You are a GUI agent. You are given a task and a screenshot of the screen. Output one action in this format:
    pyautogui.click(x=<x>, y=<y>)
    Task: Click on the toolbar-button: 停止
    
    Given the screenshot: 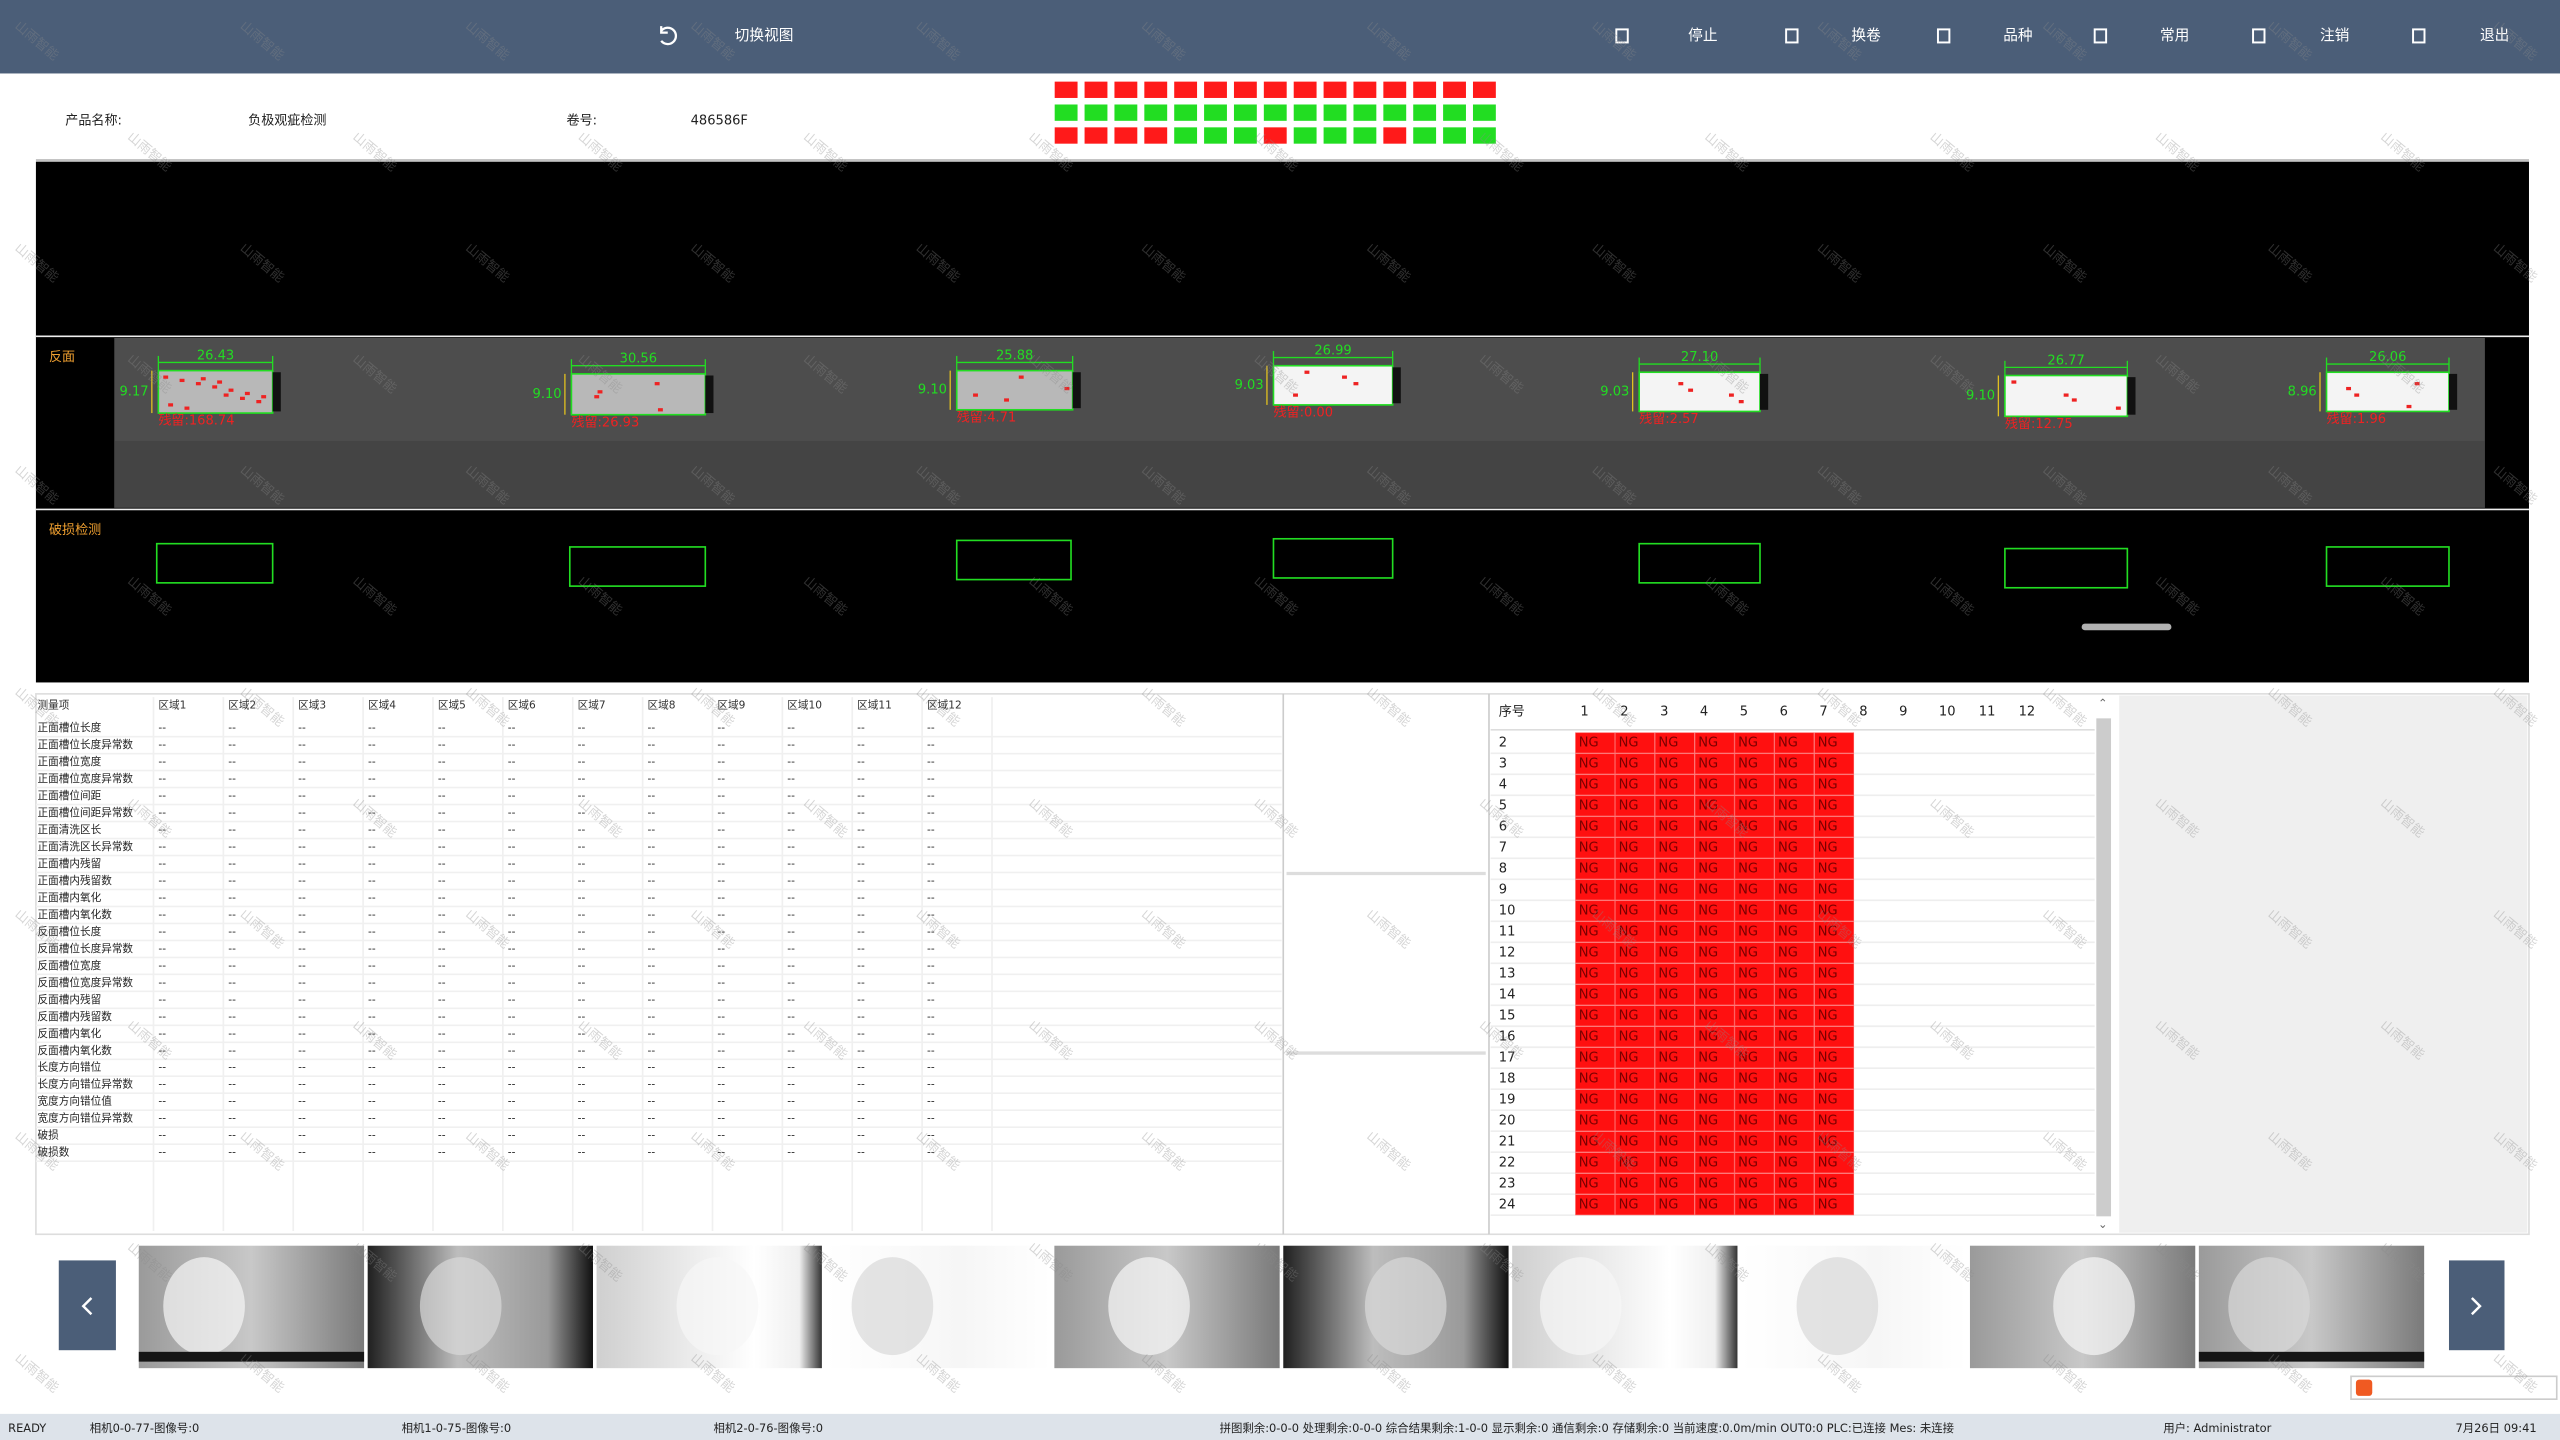 What is the action you would take?
    pyautogui.click(x=1702, y=35)
    